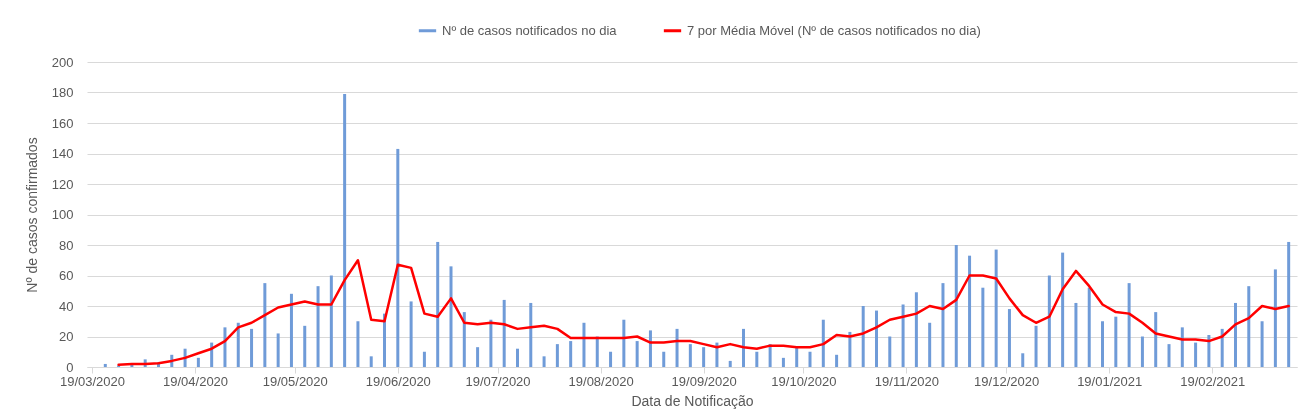  What do you see at coordinates (62, 214) in the screenshot?
I see `y-tick-label: 100` at bounding box center [62, 214].